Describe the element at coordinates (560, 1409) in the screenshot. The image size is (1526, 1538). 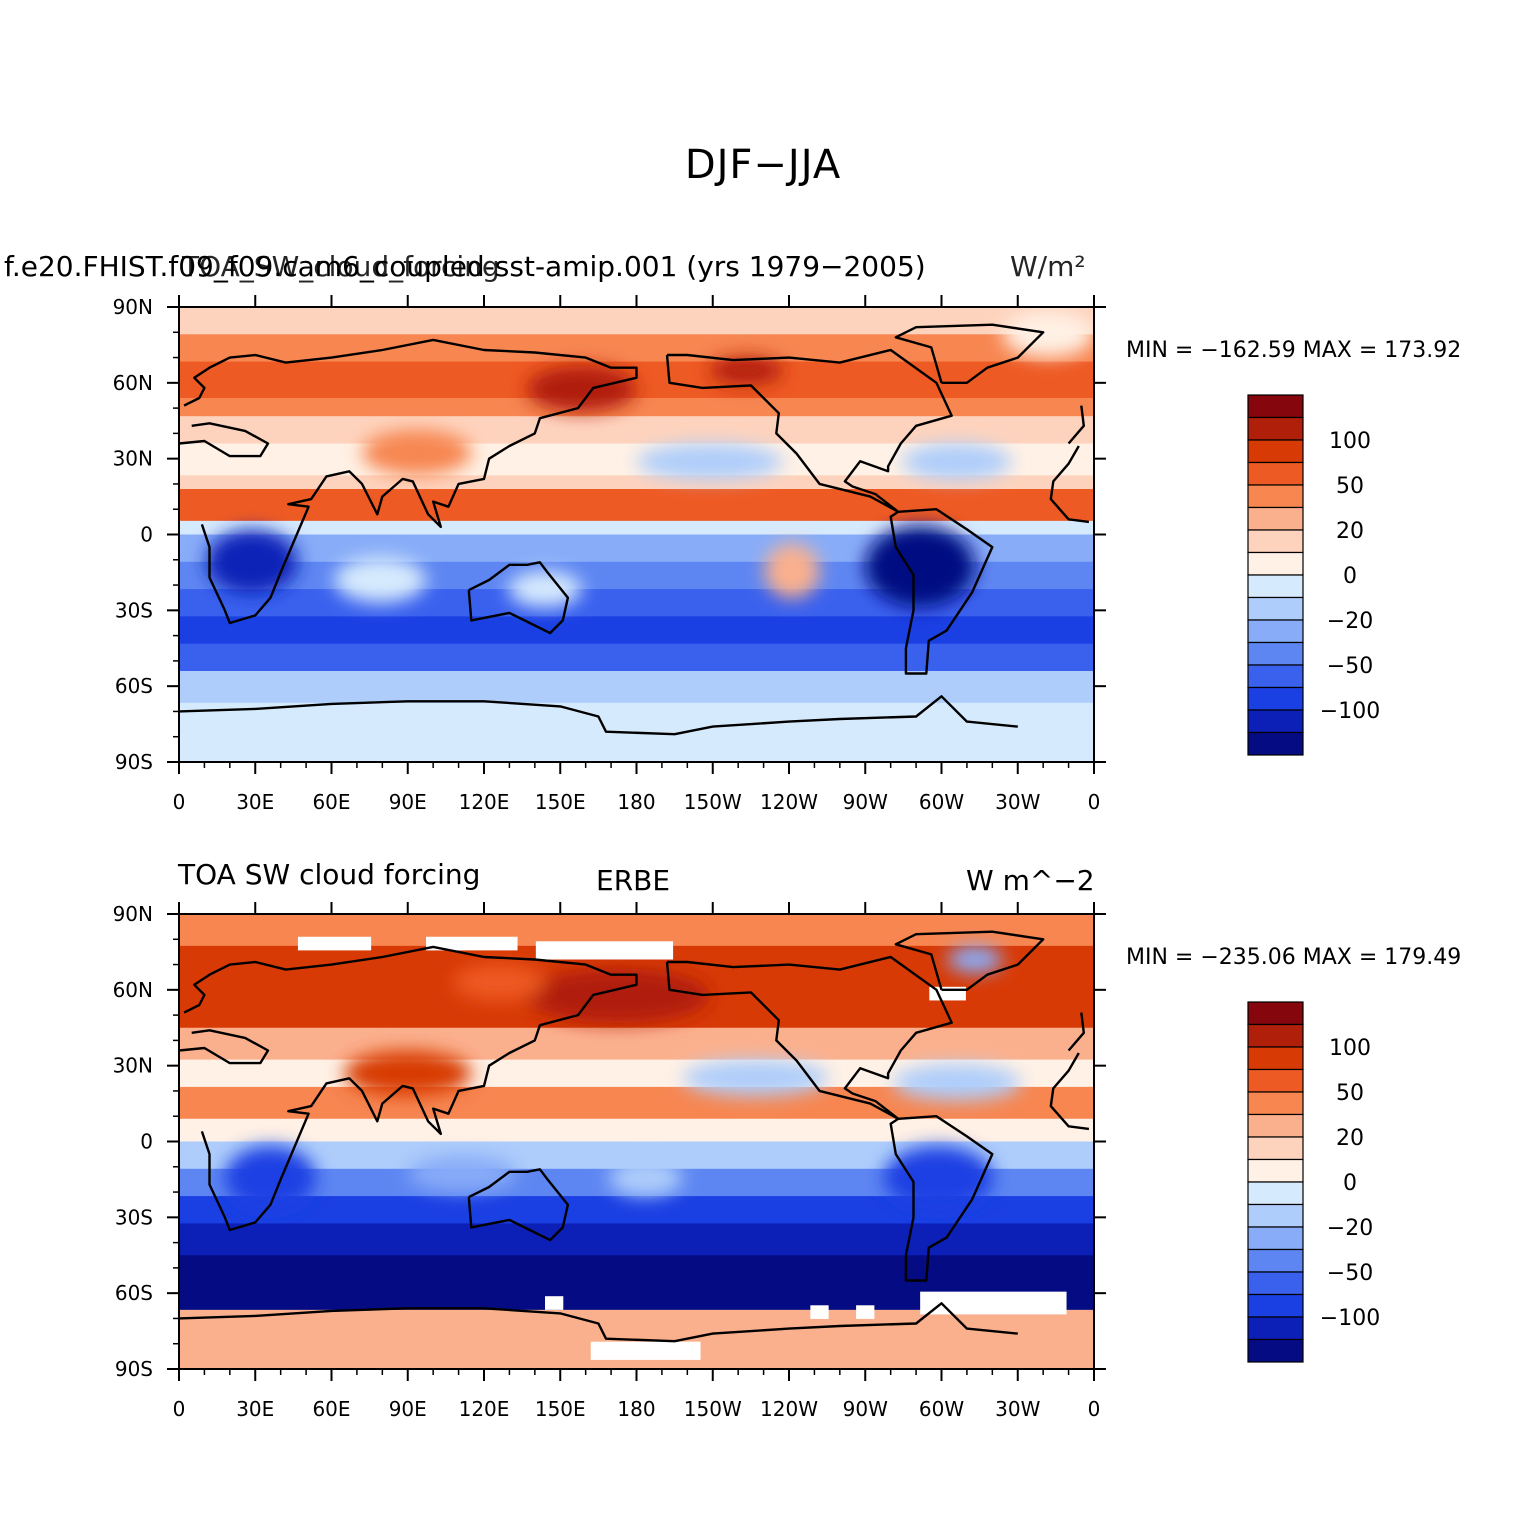
I see `lon-label: 150E` at that location.